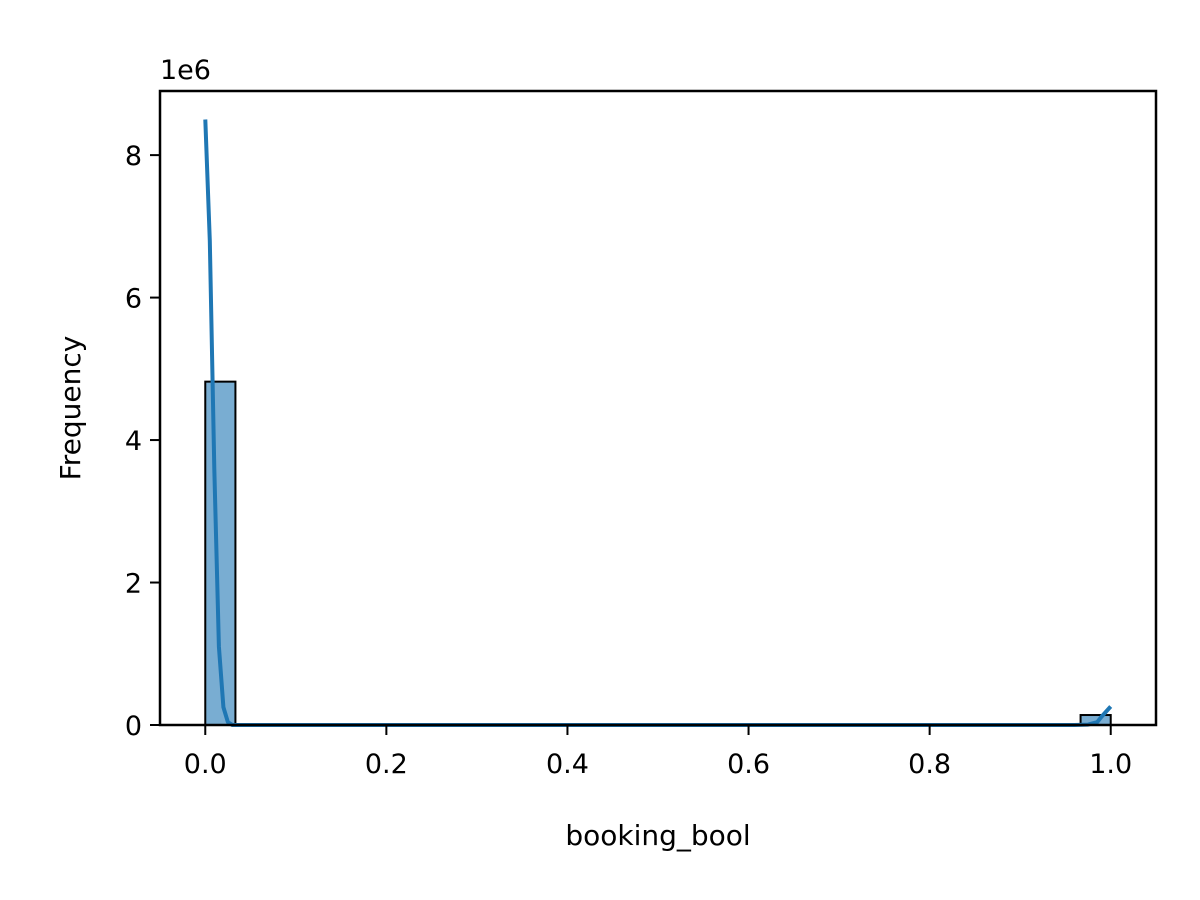 The height and width of the screenshot is (900, 1200). What do you see at coordinates (748, 764) in the screenshot?
I see `x-tick-label: 0.6` at bounding box center [748, 764].